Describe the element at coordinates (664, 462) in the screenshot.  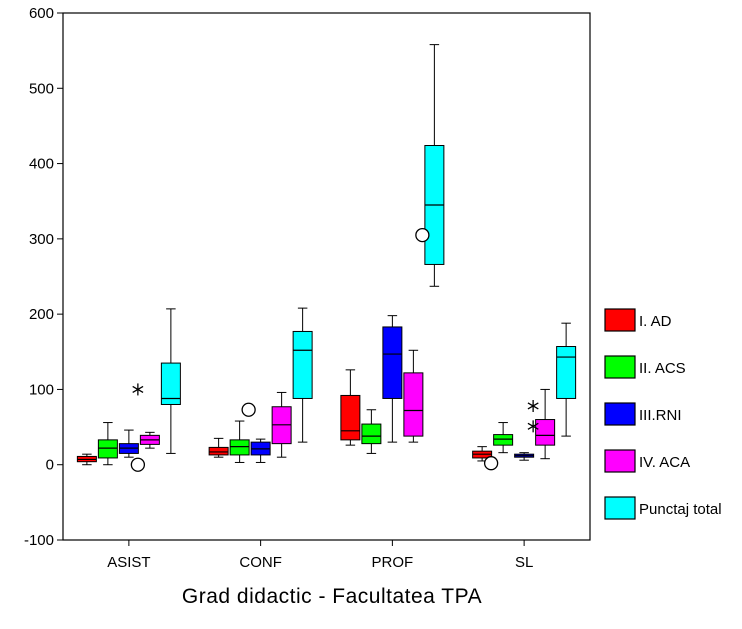
I see `legend-label: IV. ACA` at that location.